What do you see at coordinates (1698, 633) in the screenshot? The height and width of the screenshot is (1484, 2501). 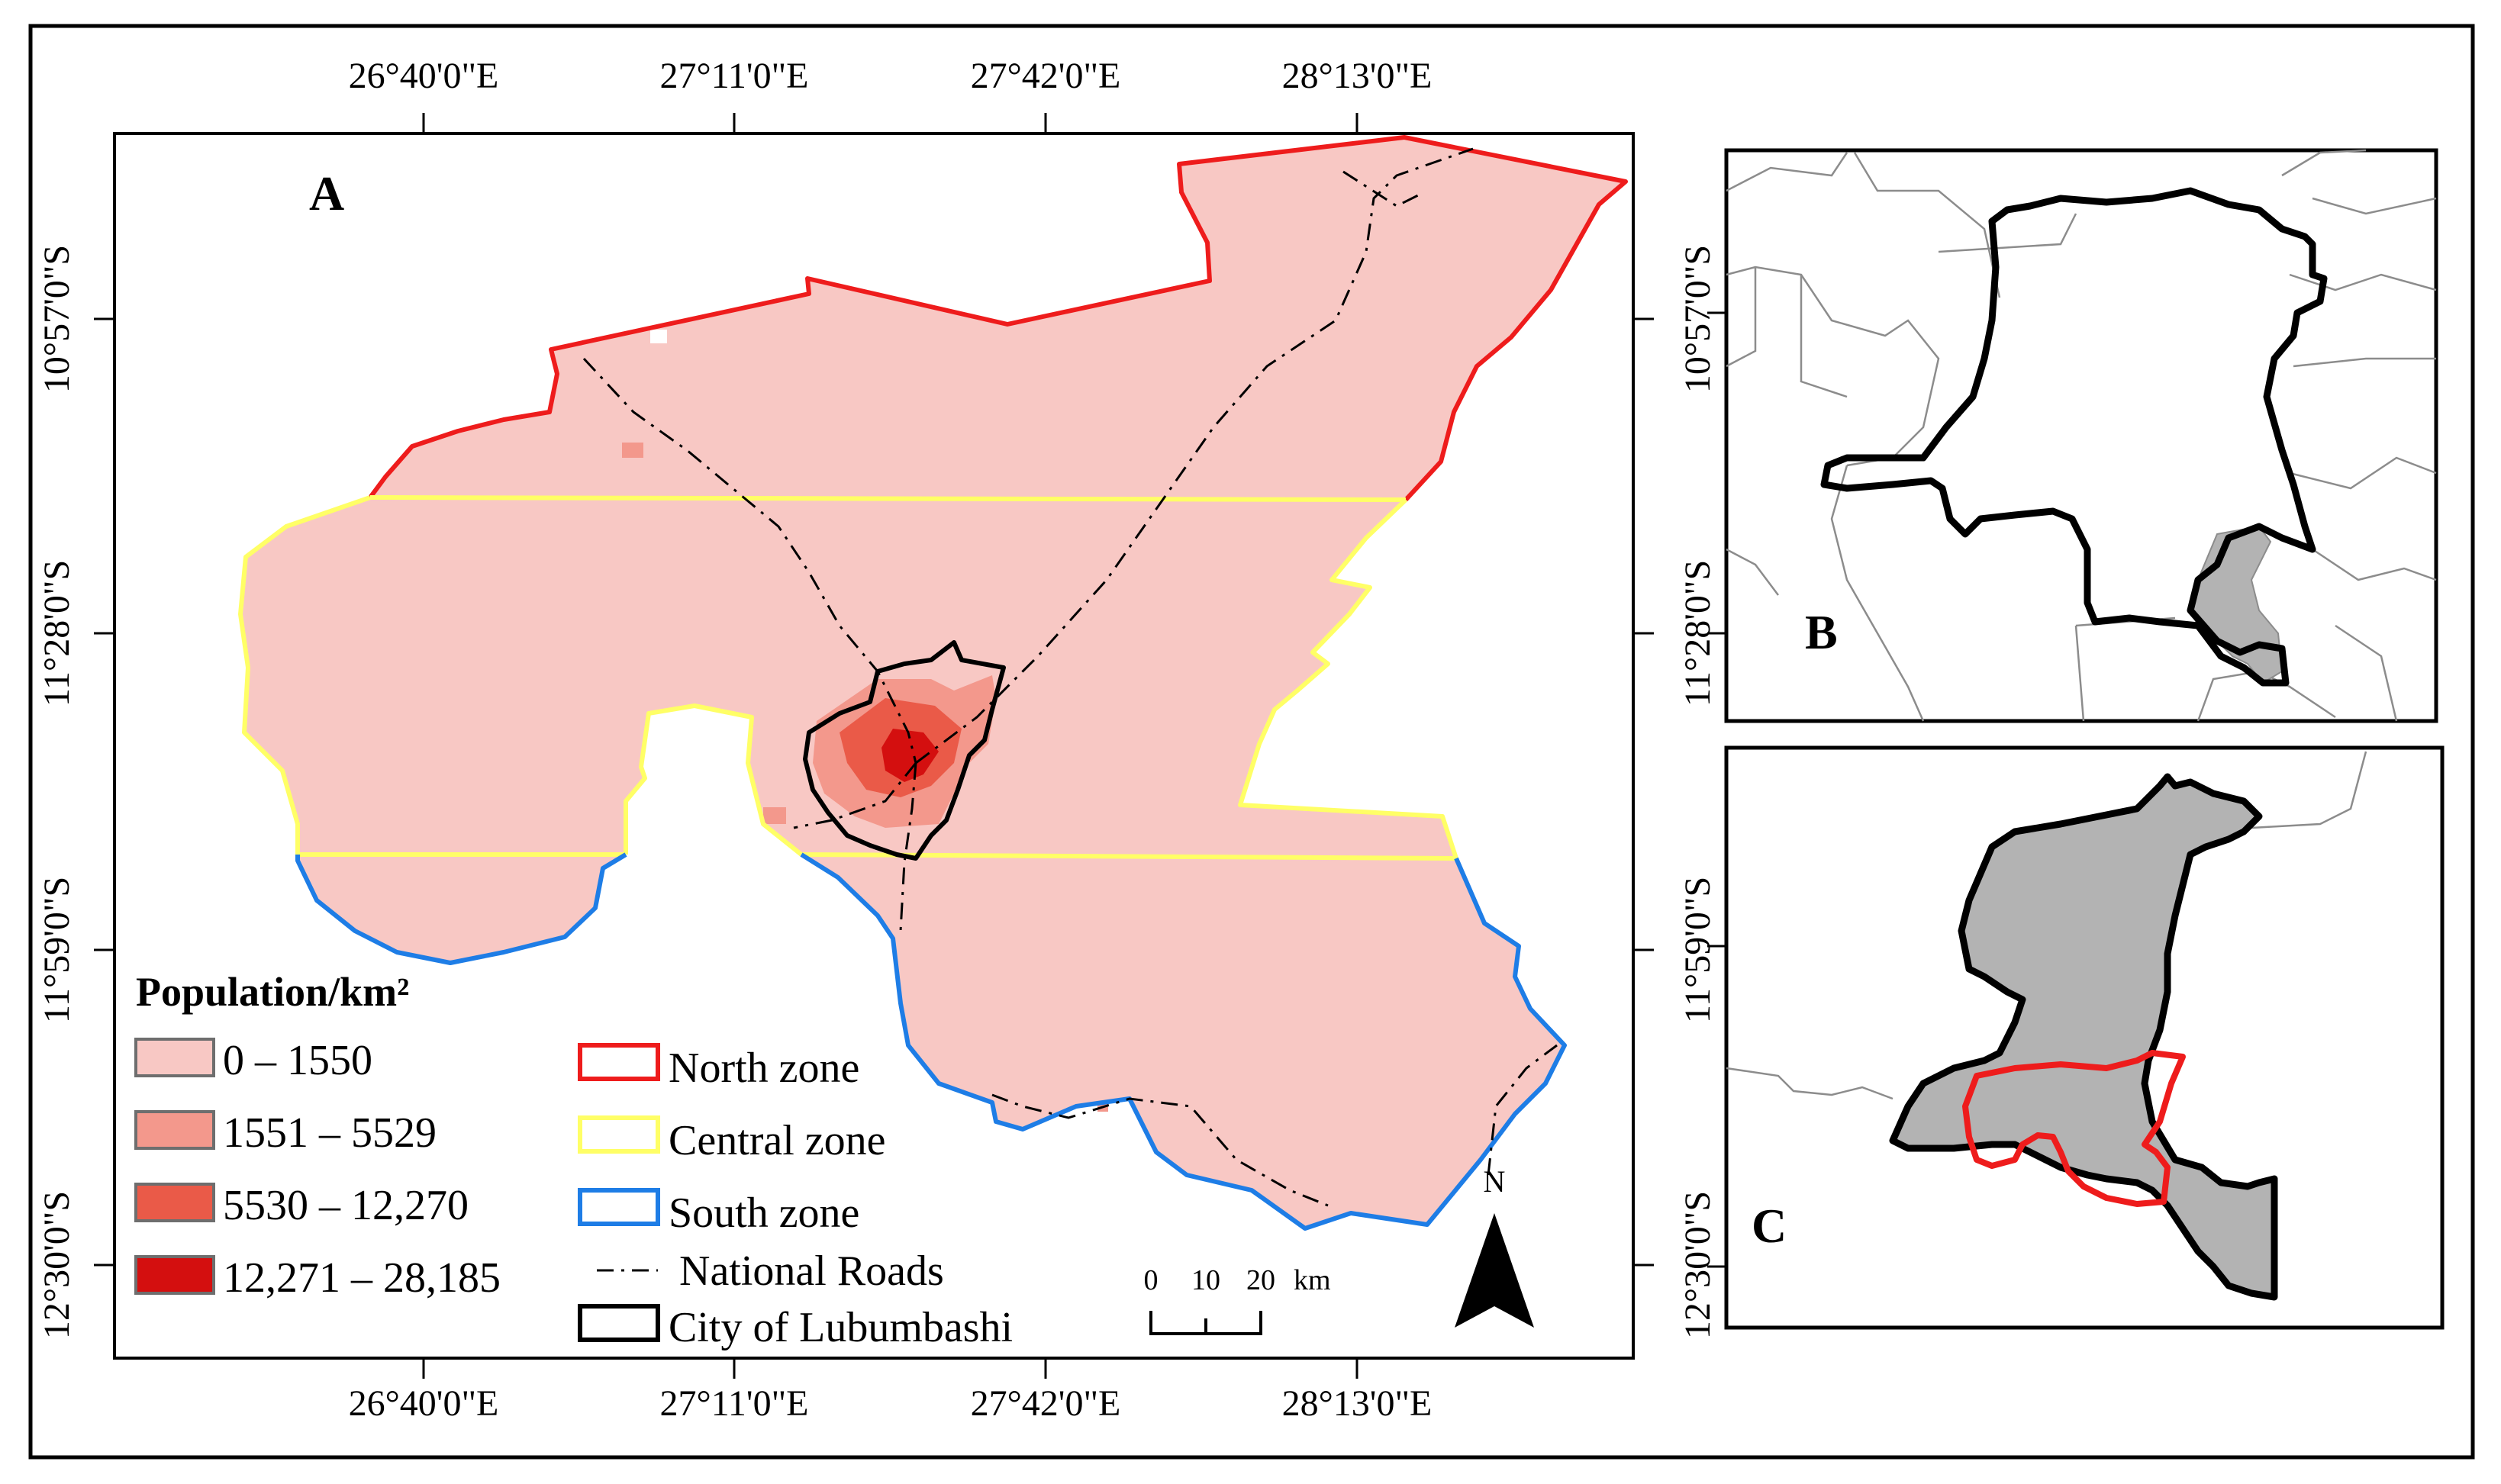 I see `panel-b-lat-label-2: 11°28'0"S` at bounding box center [1698, 633].